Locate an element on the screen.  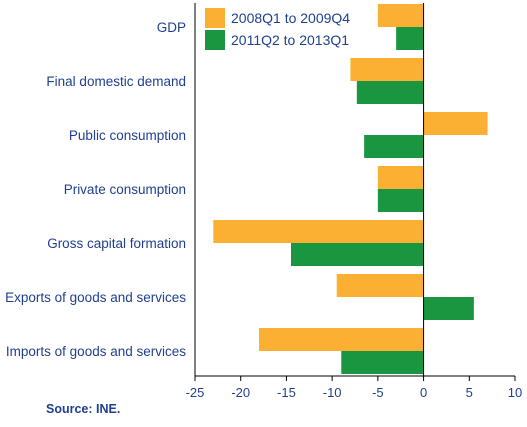
bar-2-gross-capital-formation is located at coordinates (357, 254).